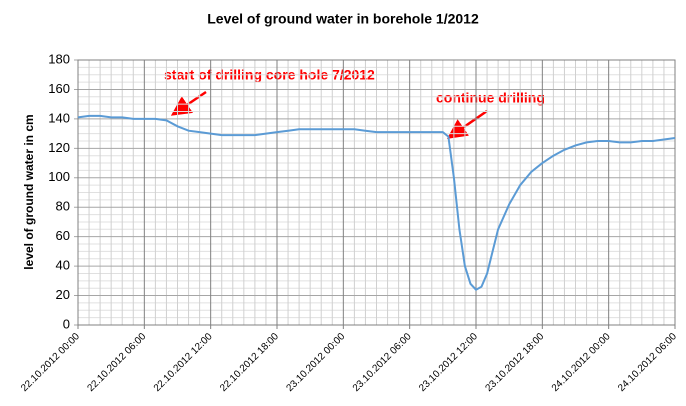 This screenshot has height=406, width=686. What do you see at coordinates (490, 98) in the screenshot?
I see `annotation: continue drilling` at bounding box center [490, 98].